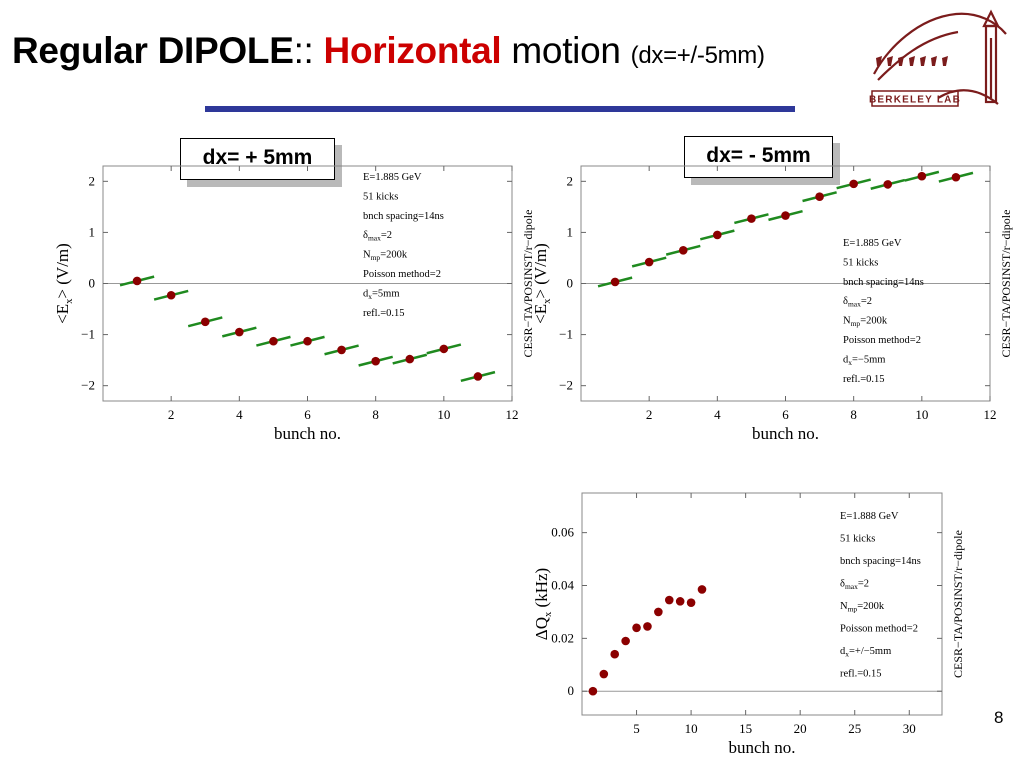 This screenshot has height=768, width=1024. What do you see at coordinates (915, 100) in the screenshot?
I see `logo-text: BERKELEY LAB` at bounding box center [915, 100].